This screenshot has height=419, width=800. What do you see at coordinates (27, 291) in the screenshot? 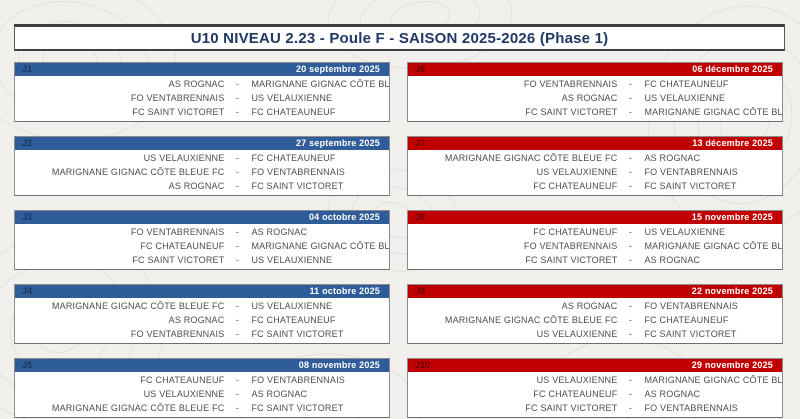
I see `round-id-label: J4` at bounding box center [27, 291].